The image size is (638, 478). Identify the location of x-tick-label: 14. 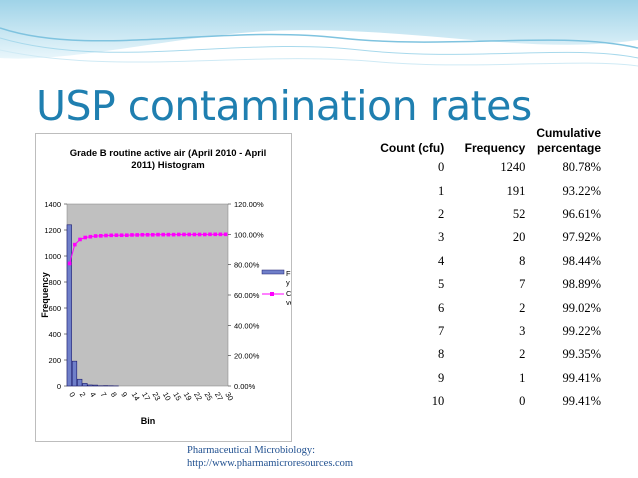
(136, 397).